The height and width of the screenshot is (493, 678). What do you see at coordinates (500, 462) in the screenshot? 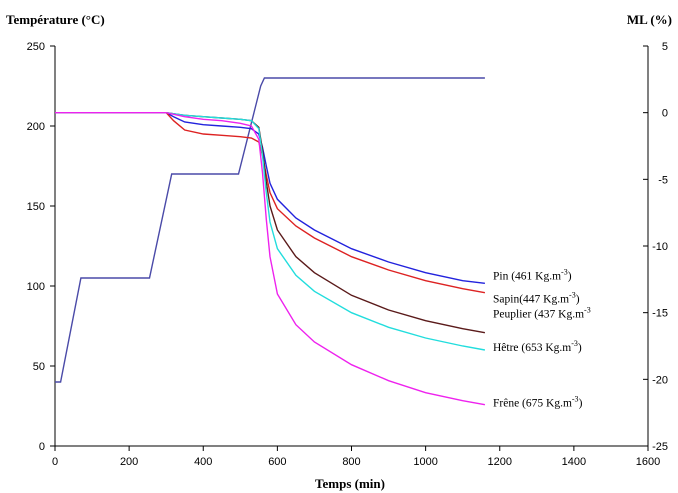
I see `x-tick-label: 1200` at bounding box center [500, 462].